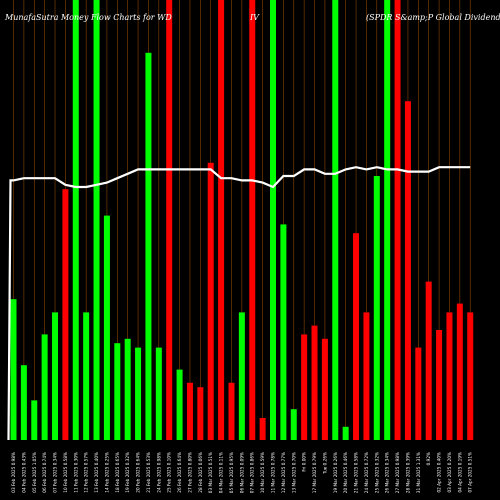  Describe the element at coordinates (428, 458) in the screenshot. I see `x-label-41: 0.92%` at that location.